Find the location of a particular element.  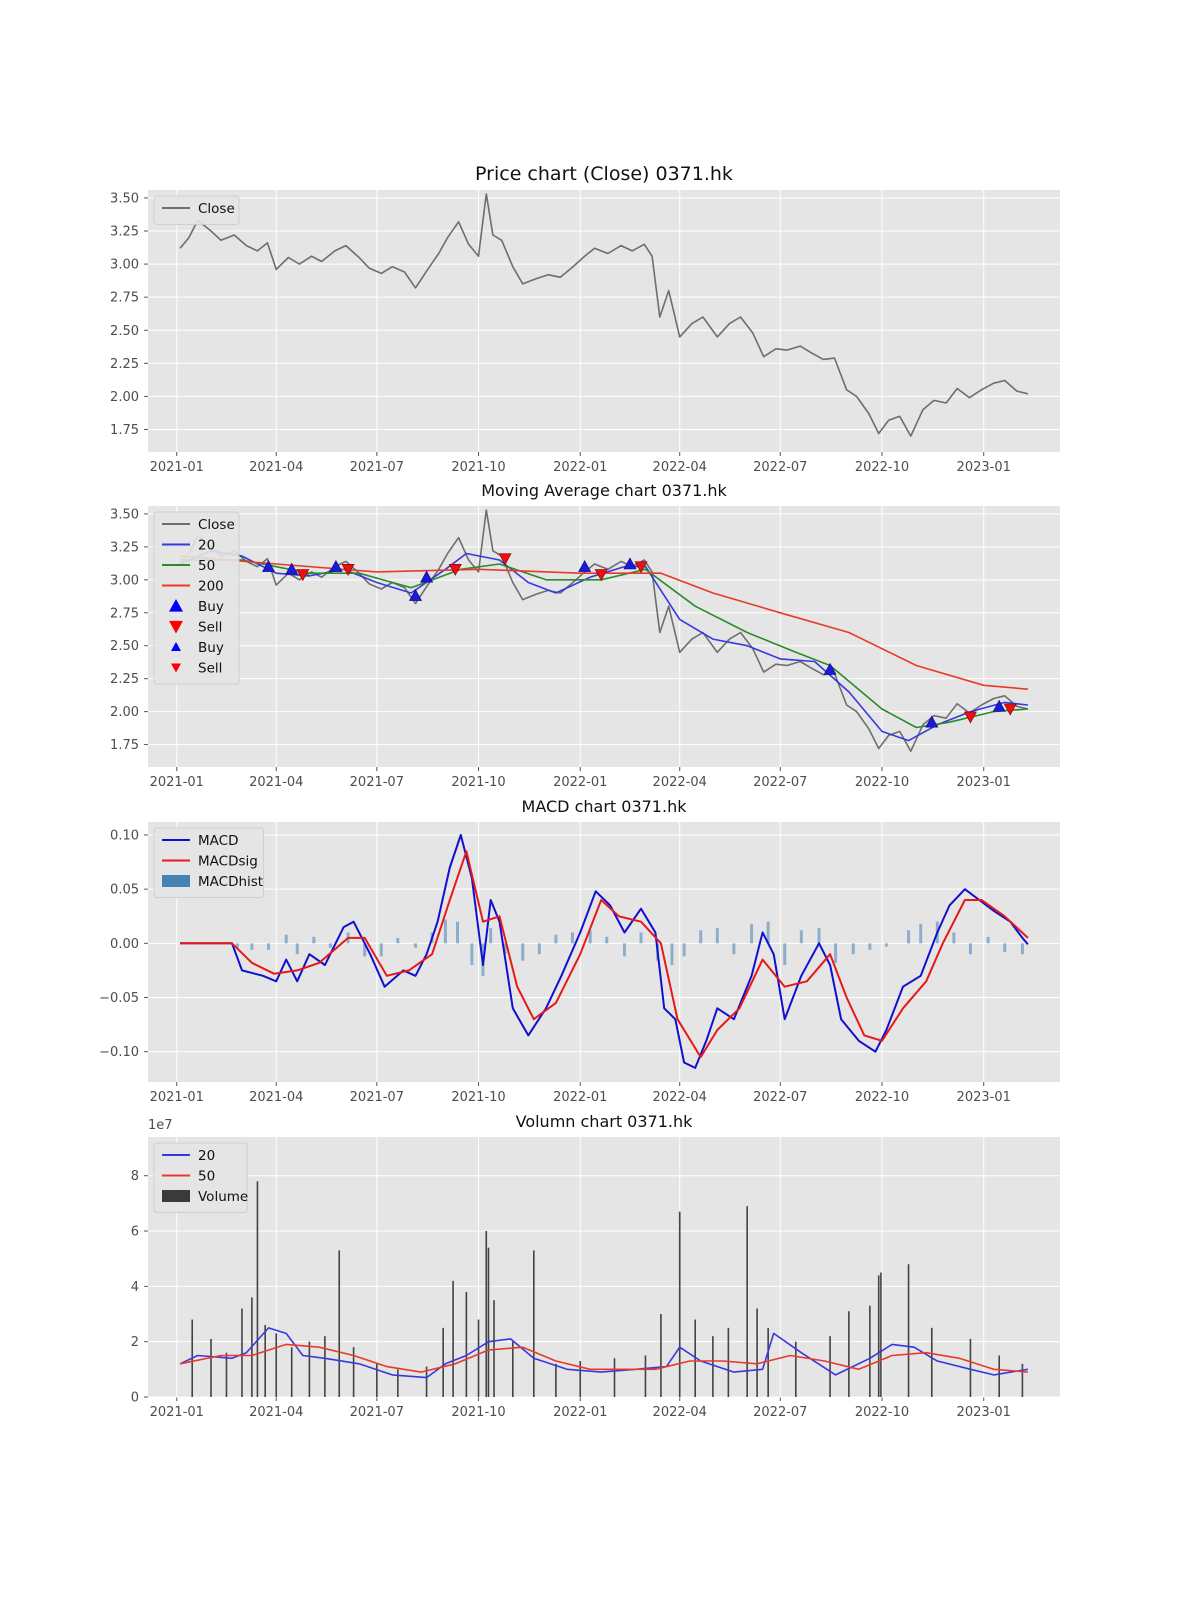

x-tick-label: 2021-10 is located at coordinates (478, 782).